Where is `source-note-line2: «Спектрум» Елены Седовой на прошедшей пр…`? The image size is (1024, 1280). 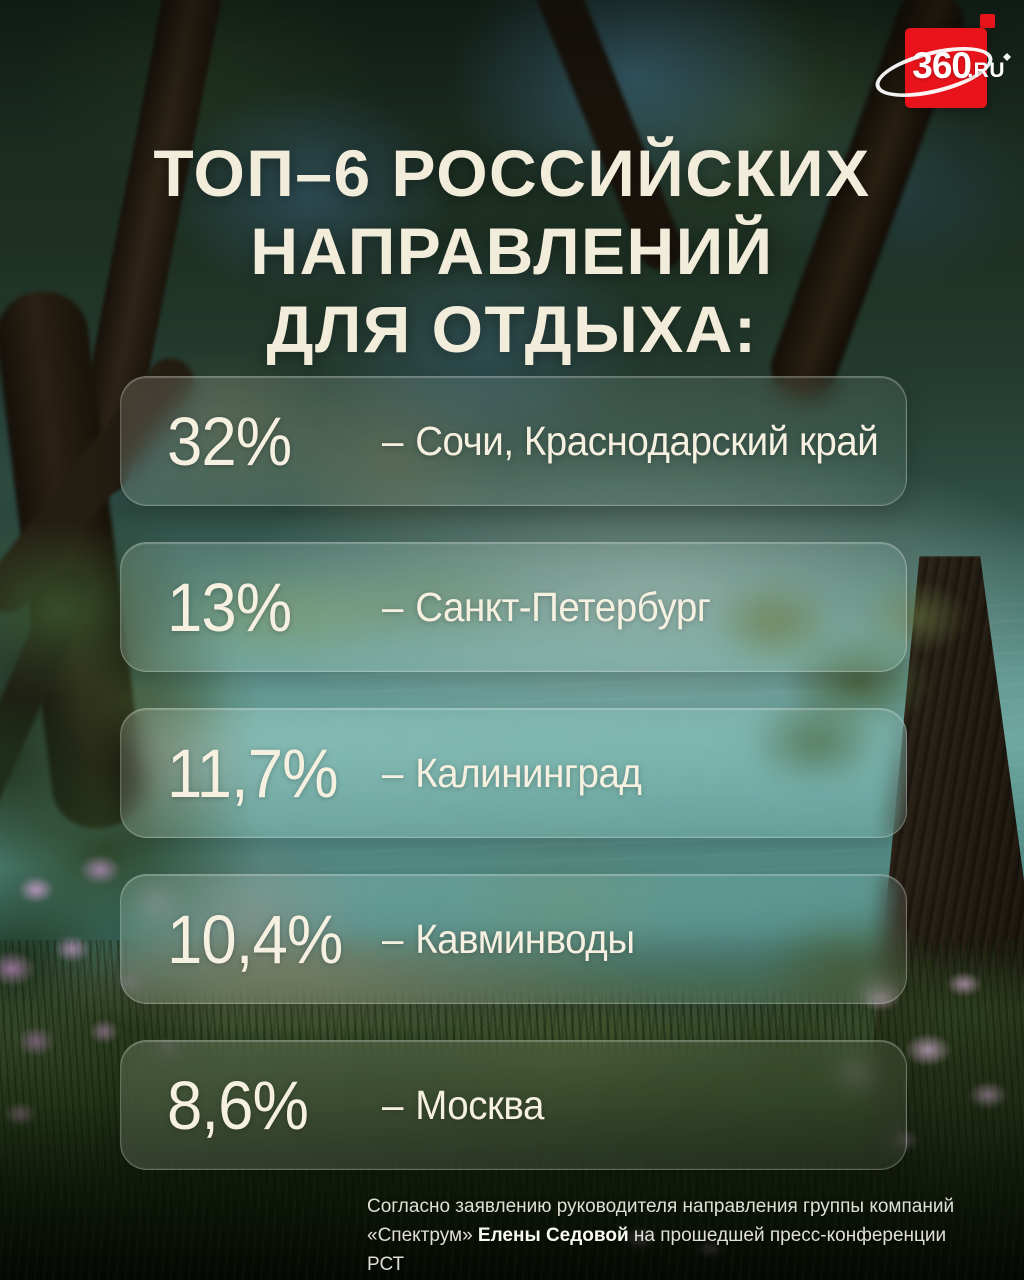 source-note-line2: «Спектрум» Елены Седовой на прошедшей пр… is located at coordinates (657, 1250).